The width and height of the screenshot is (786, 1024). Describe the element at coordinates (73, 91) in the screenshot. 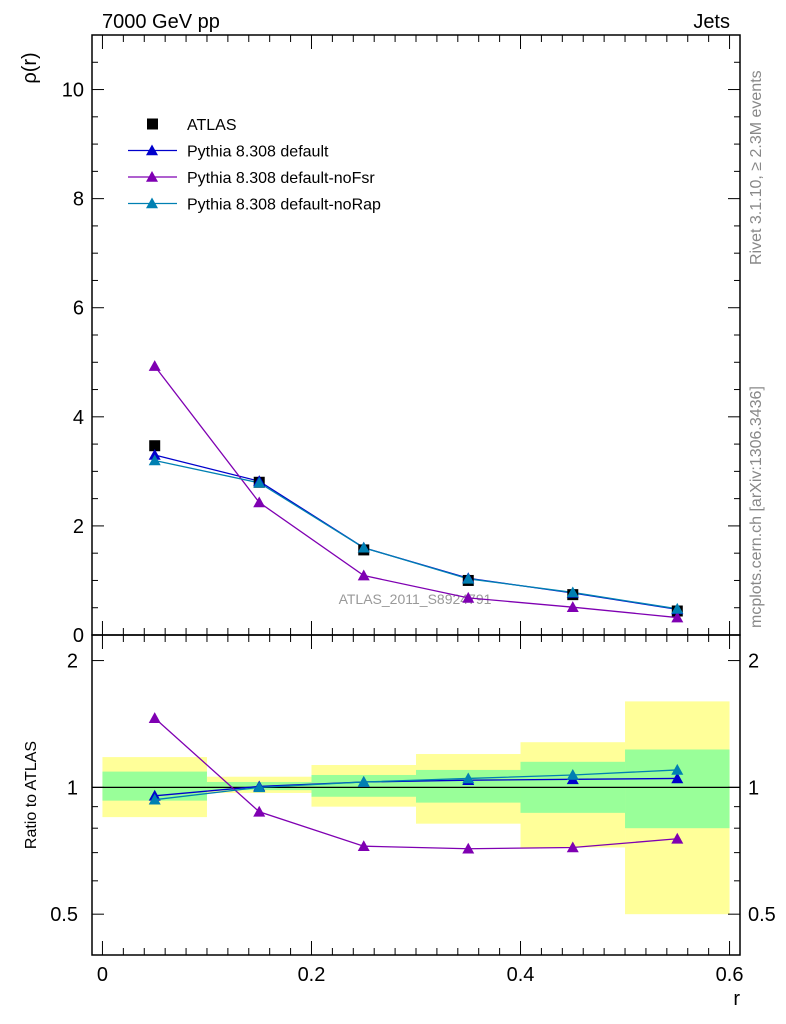

I see `y-tick-label: 10` at that location.